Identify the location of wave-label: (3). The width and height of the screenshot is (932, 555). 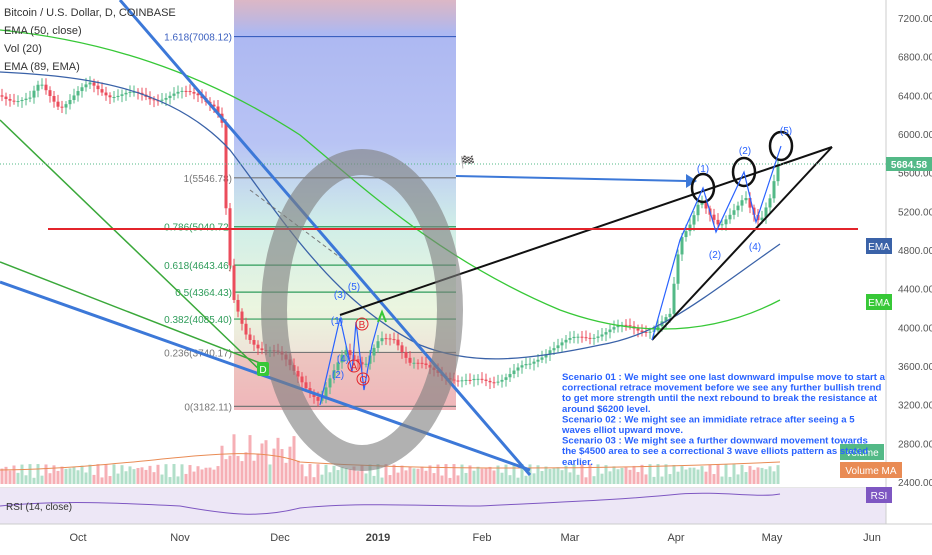
(340, 295).